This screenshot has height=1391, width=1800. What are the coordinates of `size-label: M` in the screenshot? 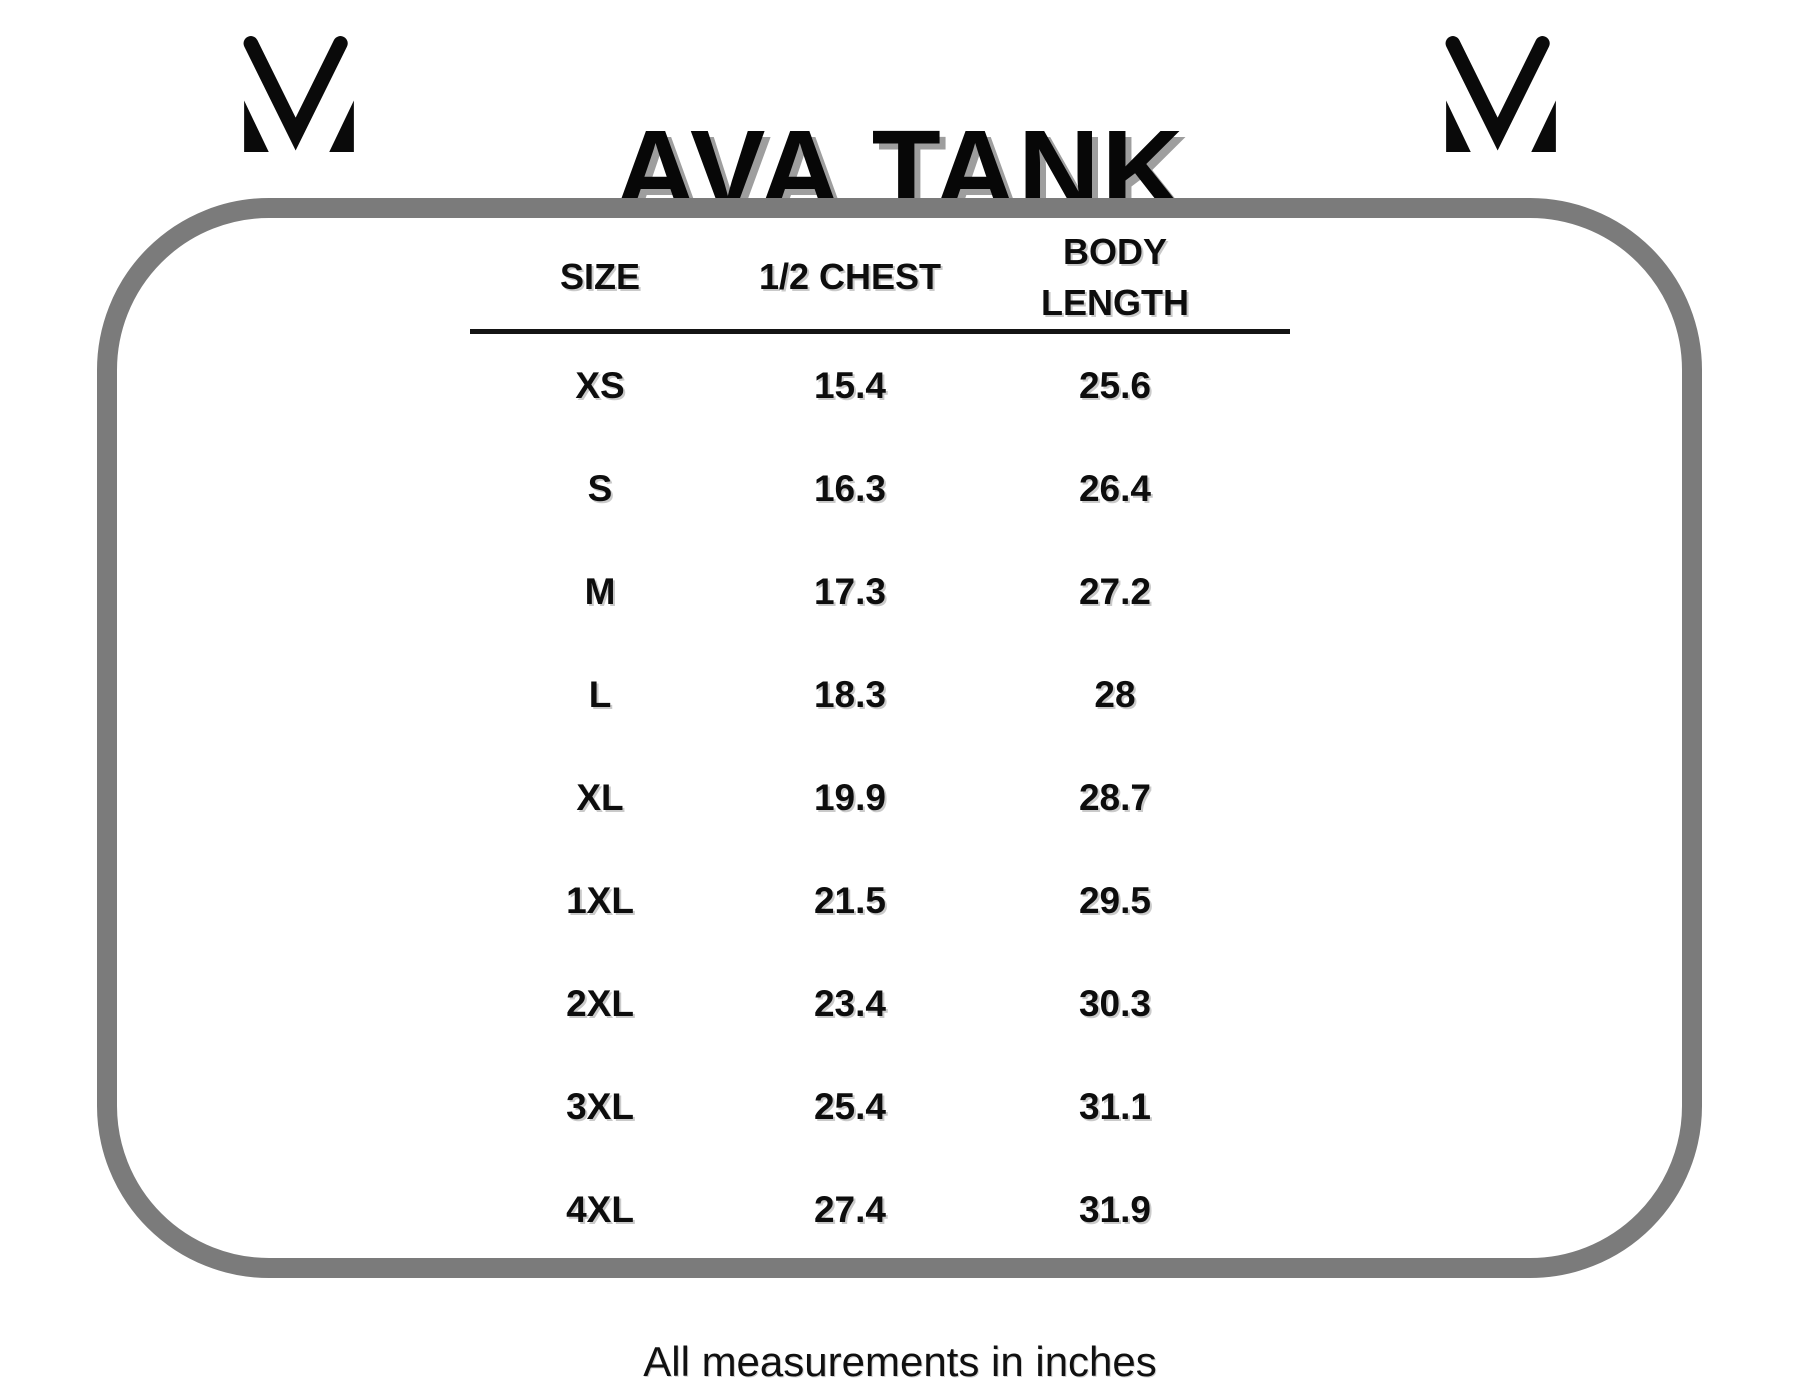 It's located at (600, 591).